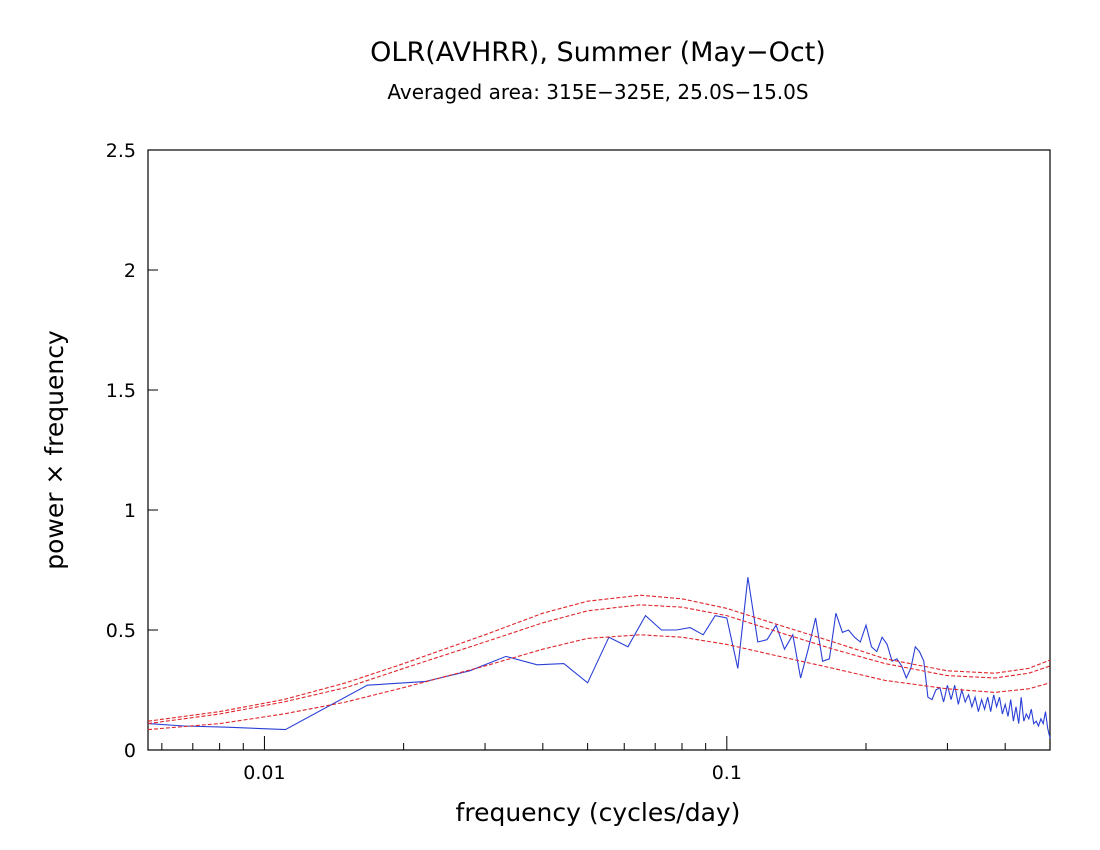 The image size is (1100, 850). What do you see at coordinates (727, 773) in the screenshot?
I see `x-tick-label: 0.1` at bounding box center [727, 773].